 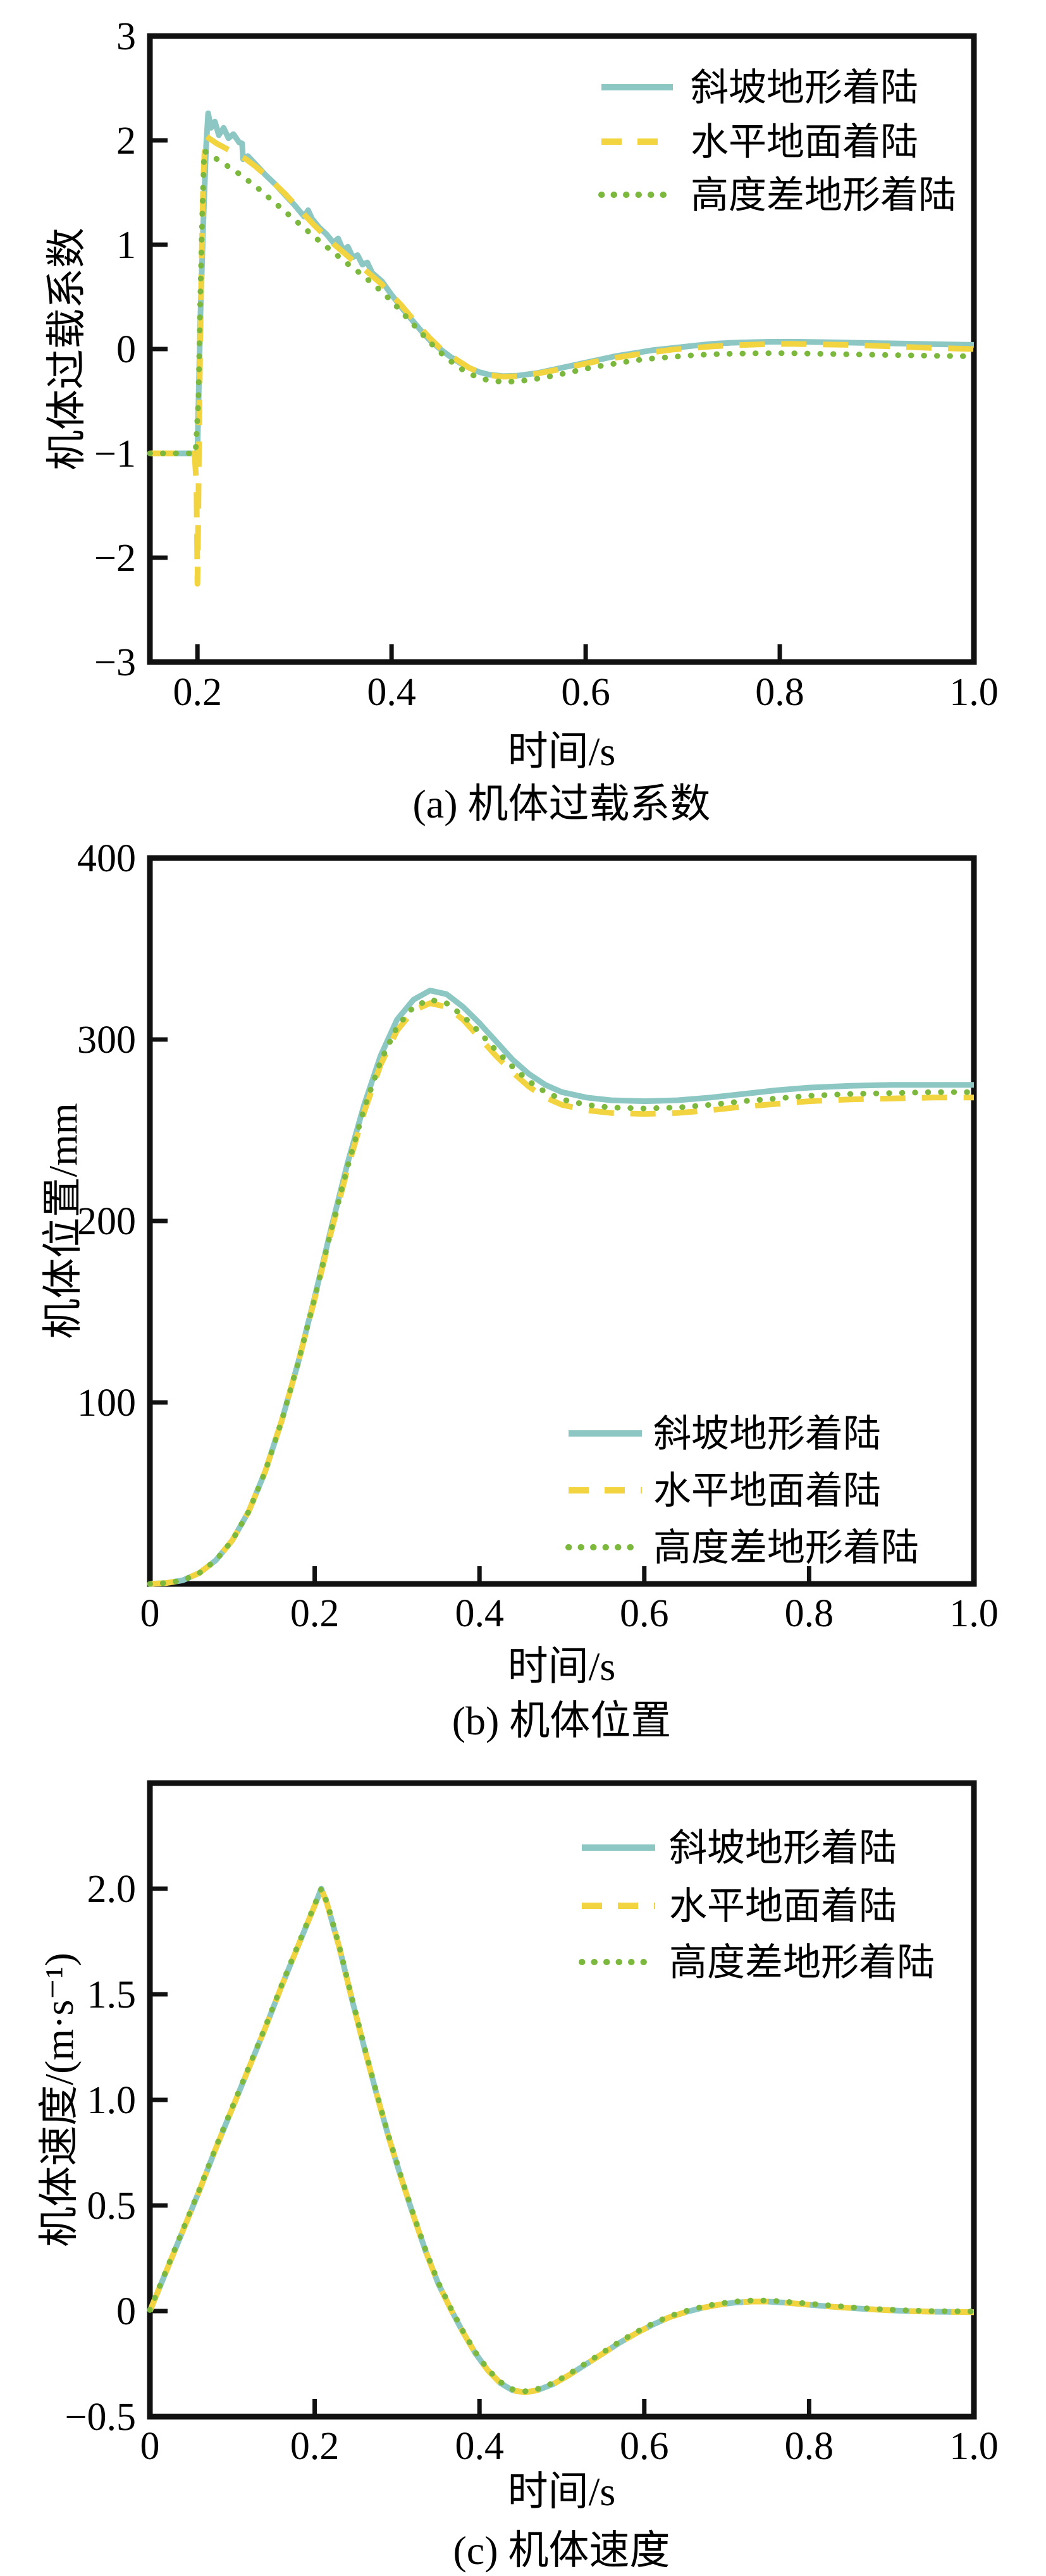 What do you see at coordinates (561, 751) in the screenshot?
I see `chart-a-x-axis-title: 时间/s` at bounding box center [561, 751].